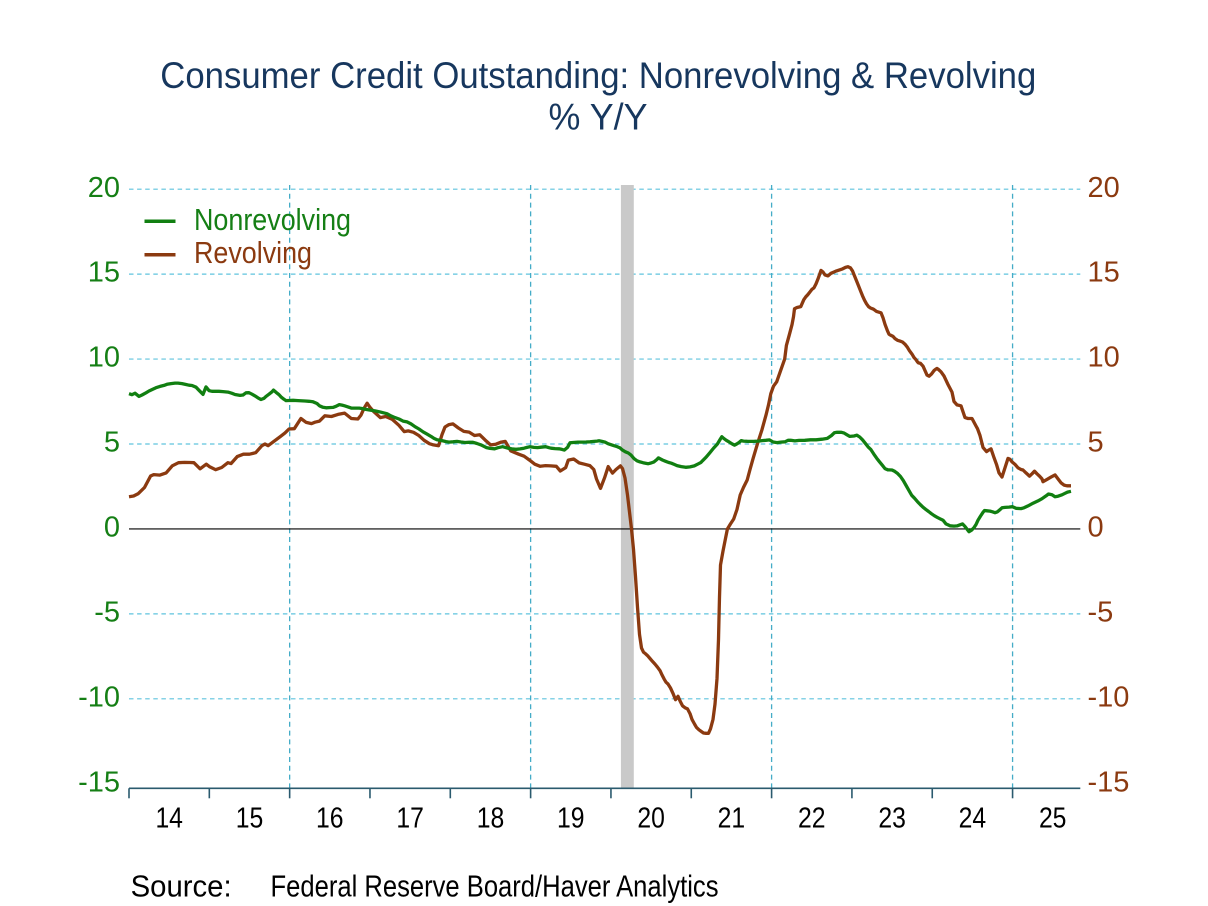 This screenshot has width=1208, height=906. What do you see at coordinates (598, 116) in the screenshot?
I see `svg-text: % Y/Y` at bounding box center [598, 116].